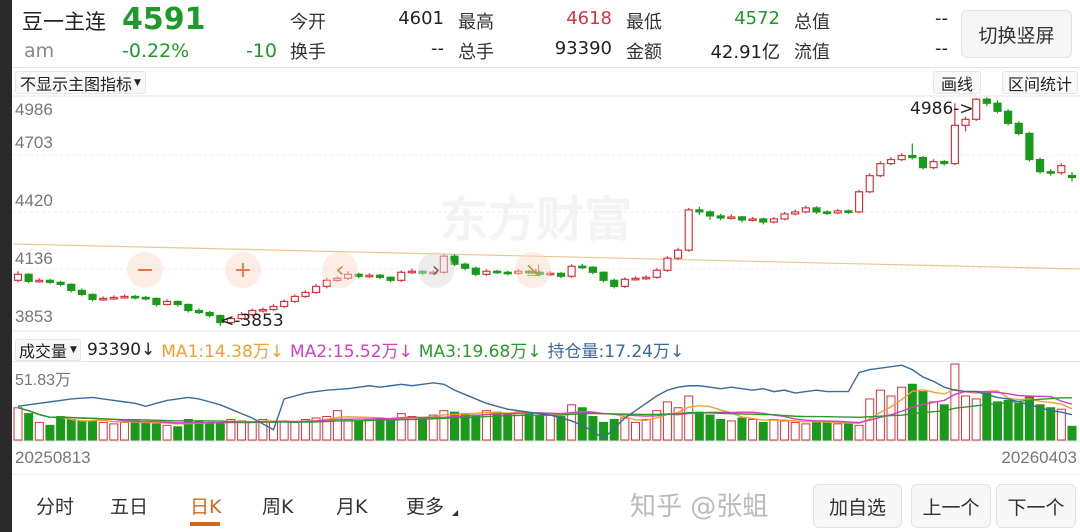 Image resolution: width=1080 pixels, height=532 pixels. Describe the element at coordinates (941, 48) in the screenshot. I see `field-value: --` at that location.